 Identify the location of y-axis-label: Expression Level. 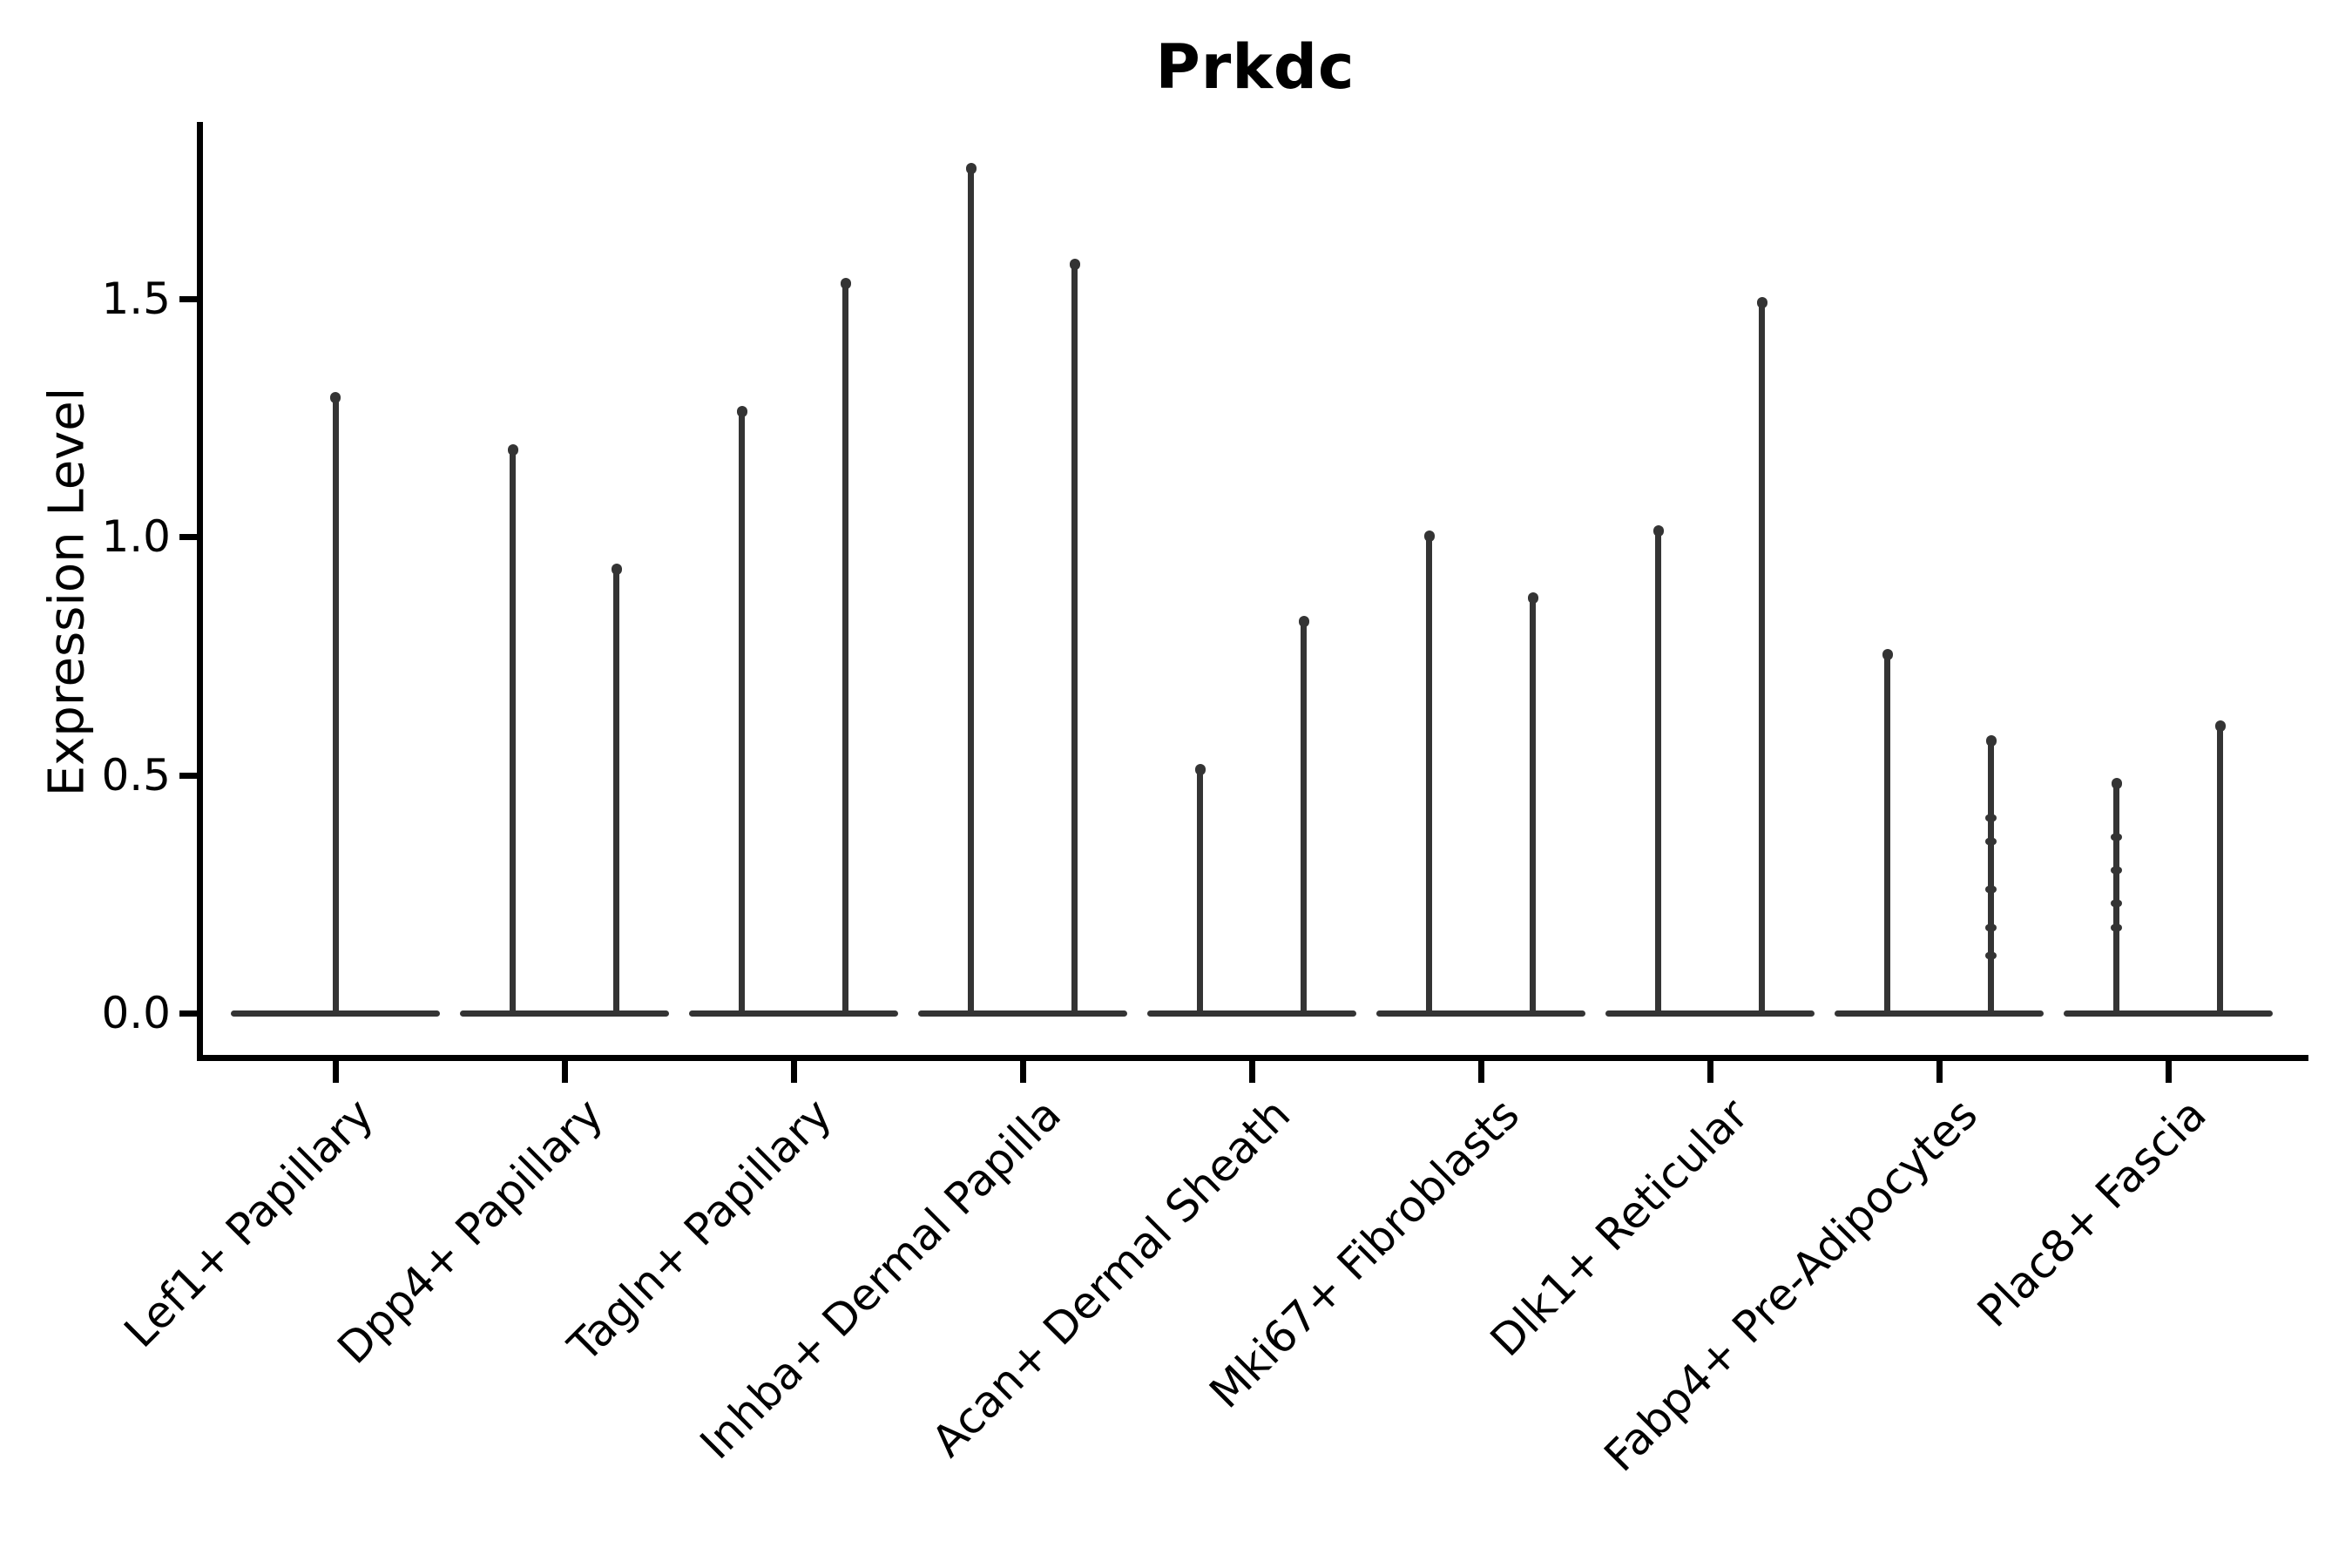
(67, 591).